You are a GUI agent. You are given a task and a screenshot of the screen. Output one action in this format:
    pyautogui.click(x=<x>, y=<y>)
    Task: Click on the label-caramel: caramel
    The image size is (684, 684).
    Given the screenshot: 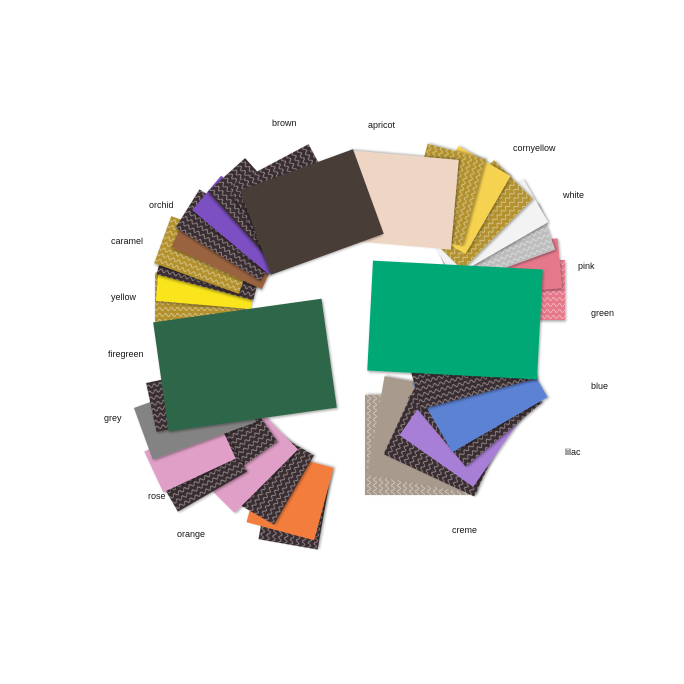 What is the action you would take?
    pyautogui.click(x=127, y=241)
    